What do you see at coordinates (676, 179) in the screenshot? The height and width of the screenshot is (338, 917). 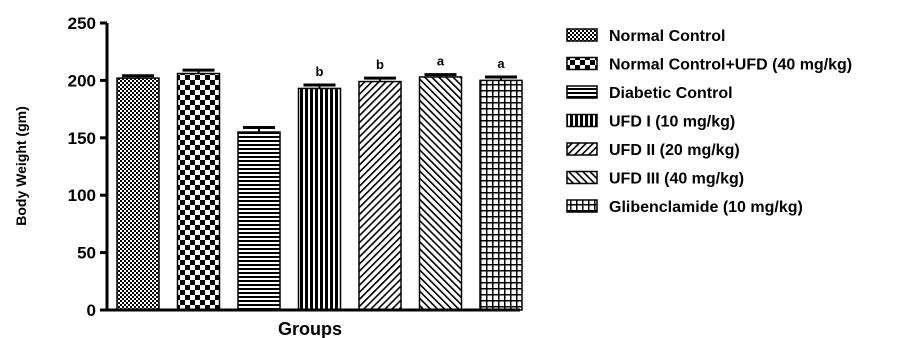 I see `legend-label: UFD III (40 mg/kg)` at bounding box center [676, 179].